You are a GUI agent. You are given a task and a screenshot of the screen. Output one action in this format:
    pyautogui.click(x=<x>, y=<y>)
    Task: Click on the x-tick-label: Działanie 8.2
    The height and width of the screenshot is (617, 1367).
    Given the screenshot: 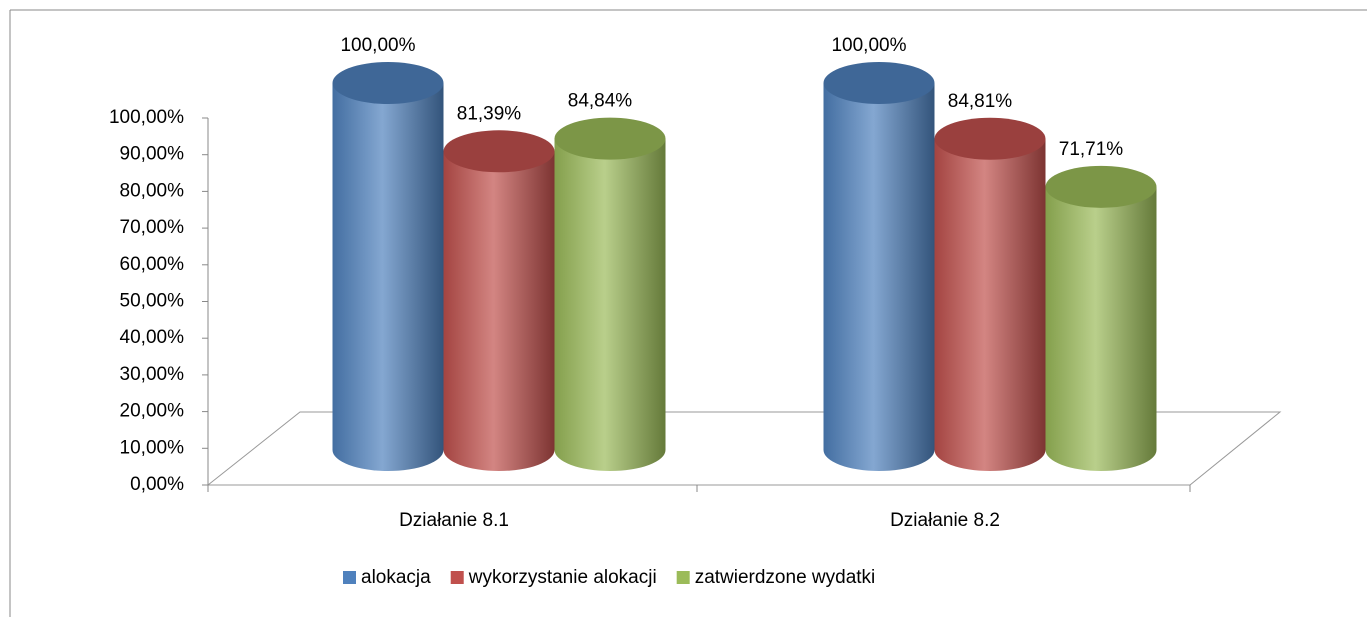 What is the action you would take?
    pyautogui.click(x=945, y=520)
    